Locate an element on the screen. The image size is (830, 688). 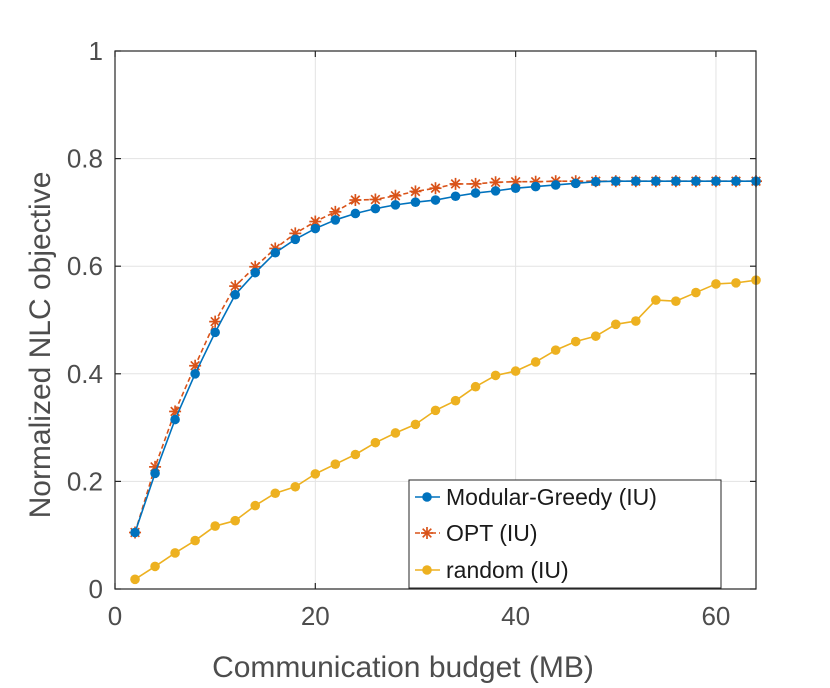
y-tick-label: 0.6 is located at coordinates (85, 266).